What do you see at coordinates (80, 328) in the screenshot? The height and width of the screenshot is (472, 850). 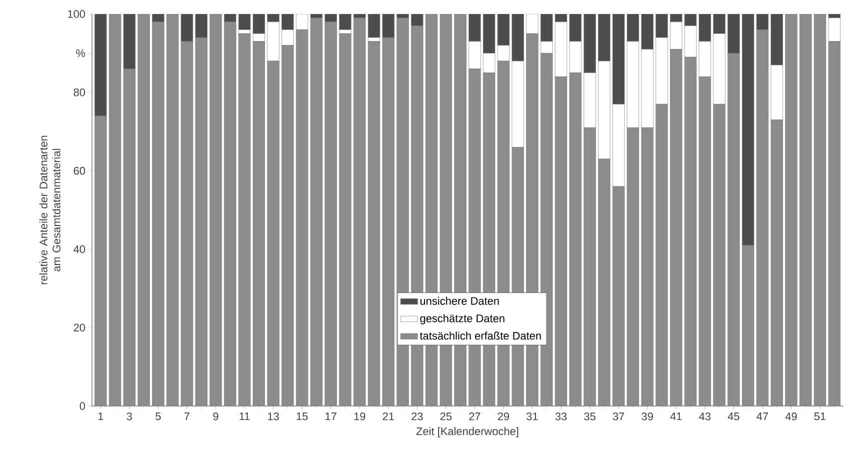 I see `y-tick-label: 20` at bounding box center [80, 328].